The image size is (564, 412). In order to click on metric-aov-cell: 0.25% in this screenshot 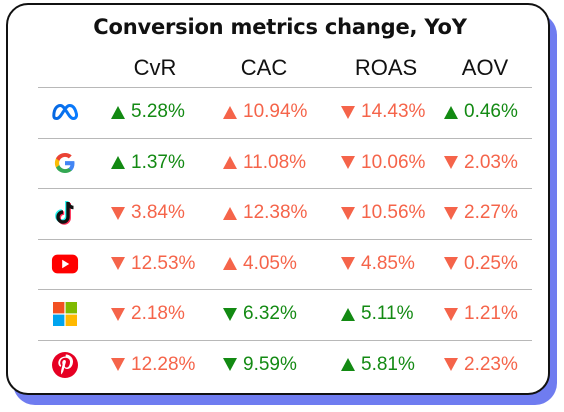, I will do `click(481, 264)`.